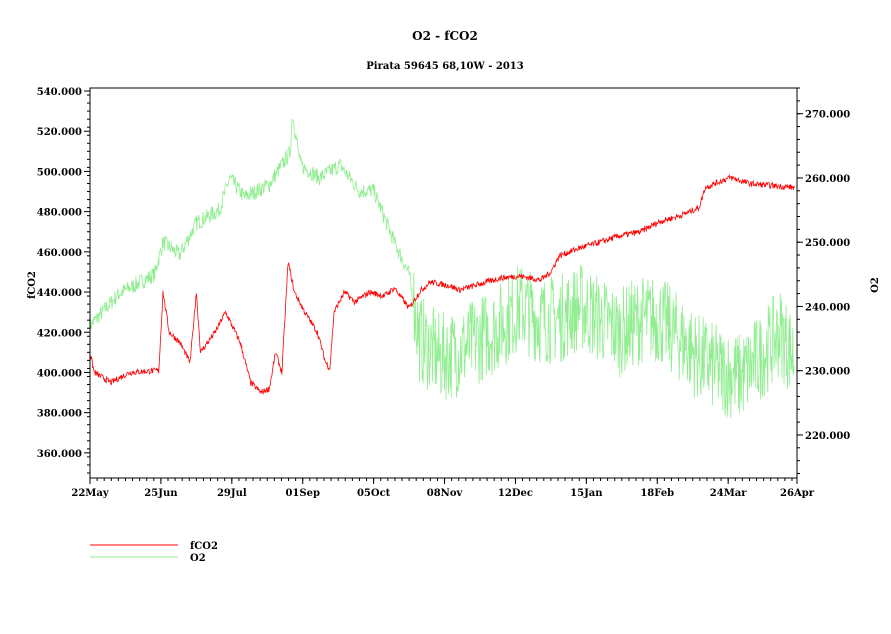 This screenshot has height=634, width=891. Describe the element at coordinates (827, 179) in the screenshot. I see `y-right-tick-label: 260.000` at that location.